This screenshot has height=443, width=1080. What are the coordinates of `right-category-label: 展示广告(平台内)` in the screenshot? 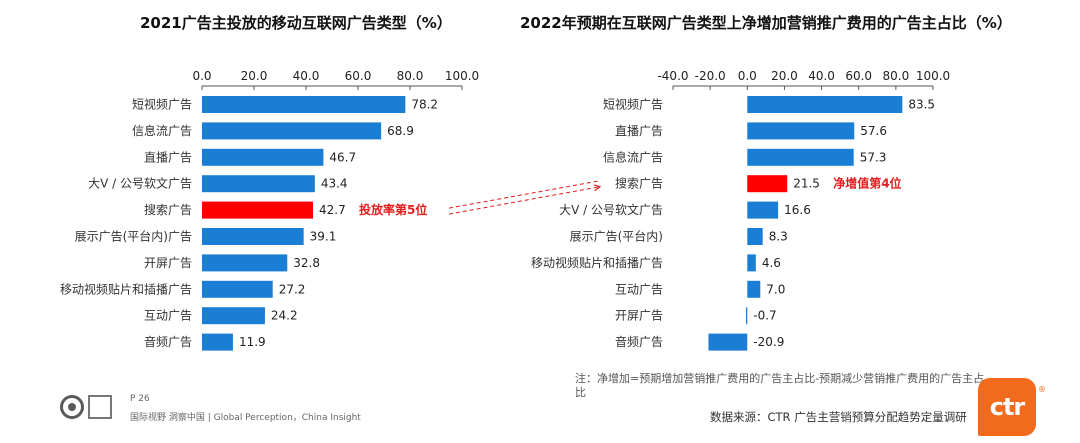 It's located at (616, 236).